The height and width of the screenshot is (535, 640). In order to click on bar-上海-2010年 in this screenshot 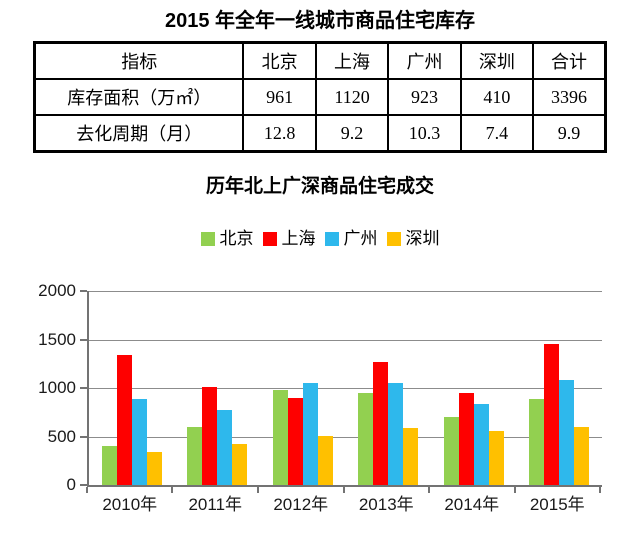, I will do `click(124, 420)`.